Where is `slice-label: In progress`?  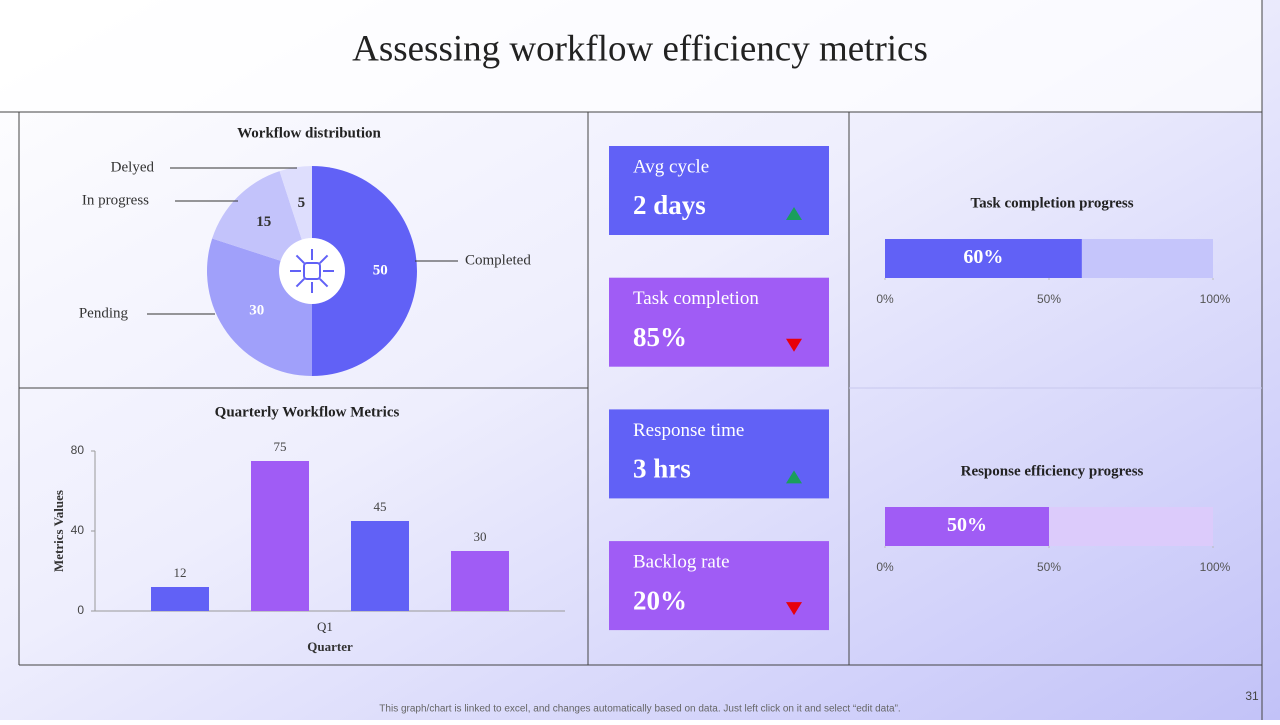
slice-label: In progress is located at coordinates (115, 200).